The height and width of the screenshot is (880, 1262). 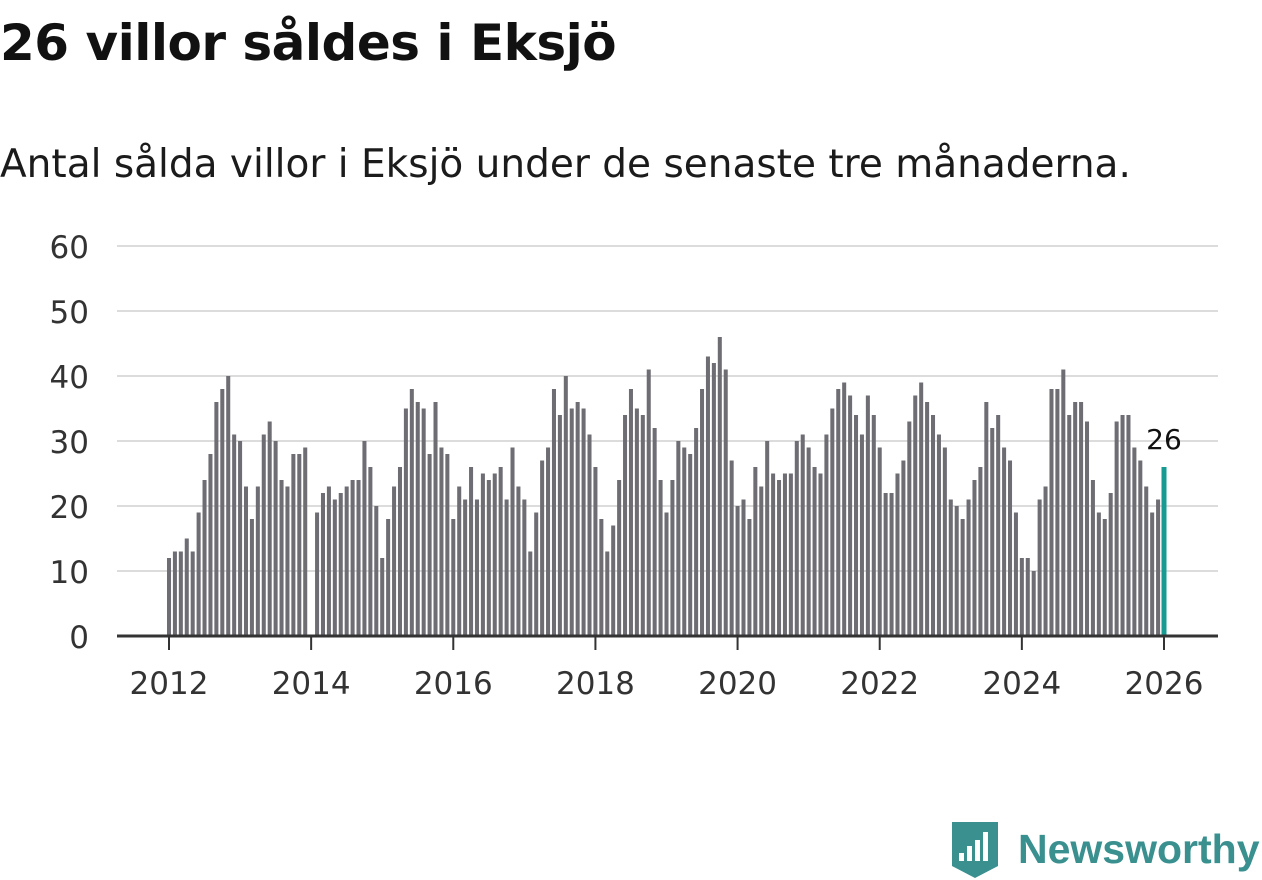 What do you see at coordinates (595, 684) in the screenshot?
I see `x-tick-label: 2018` at bounding box center [595, 684].